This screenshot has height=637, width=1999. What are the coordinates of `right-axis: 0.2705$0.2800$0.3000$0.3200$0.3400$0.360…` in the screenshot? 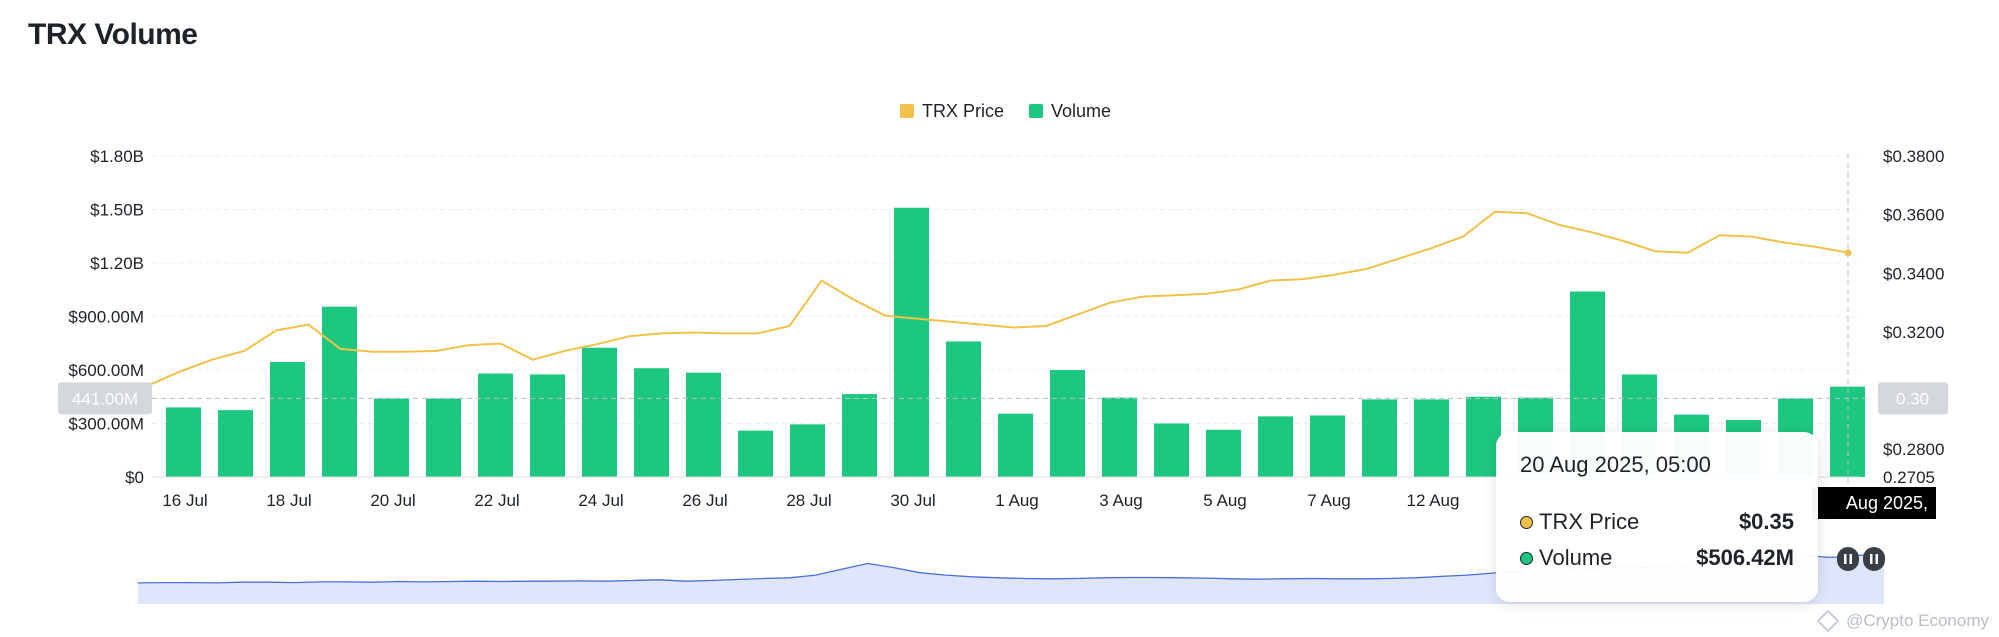 It's located at (1913, 317).